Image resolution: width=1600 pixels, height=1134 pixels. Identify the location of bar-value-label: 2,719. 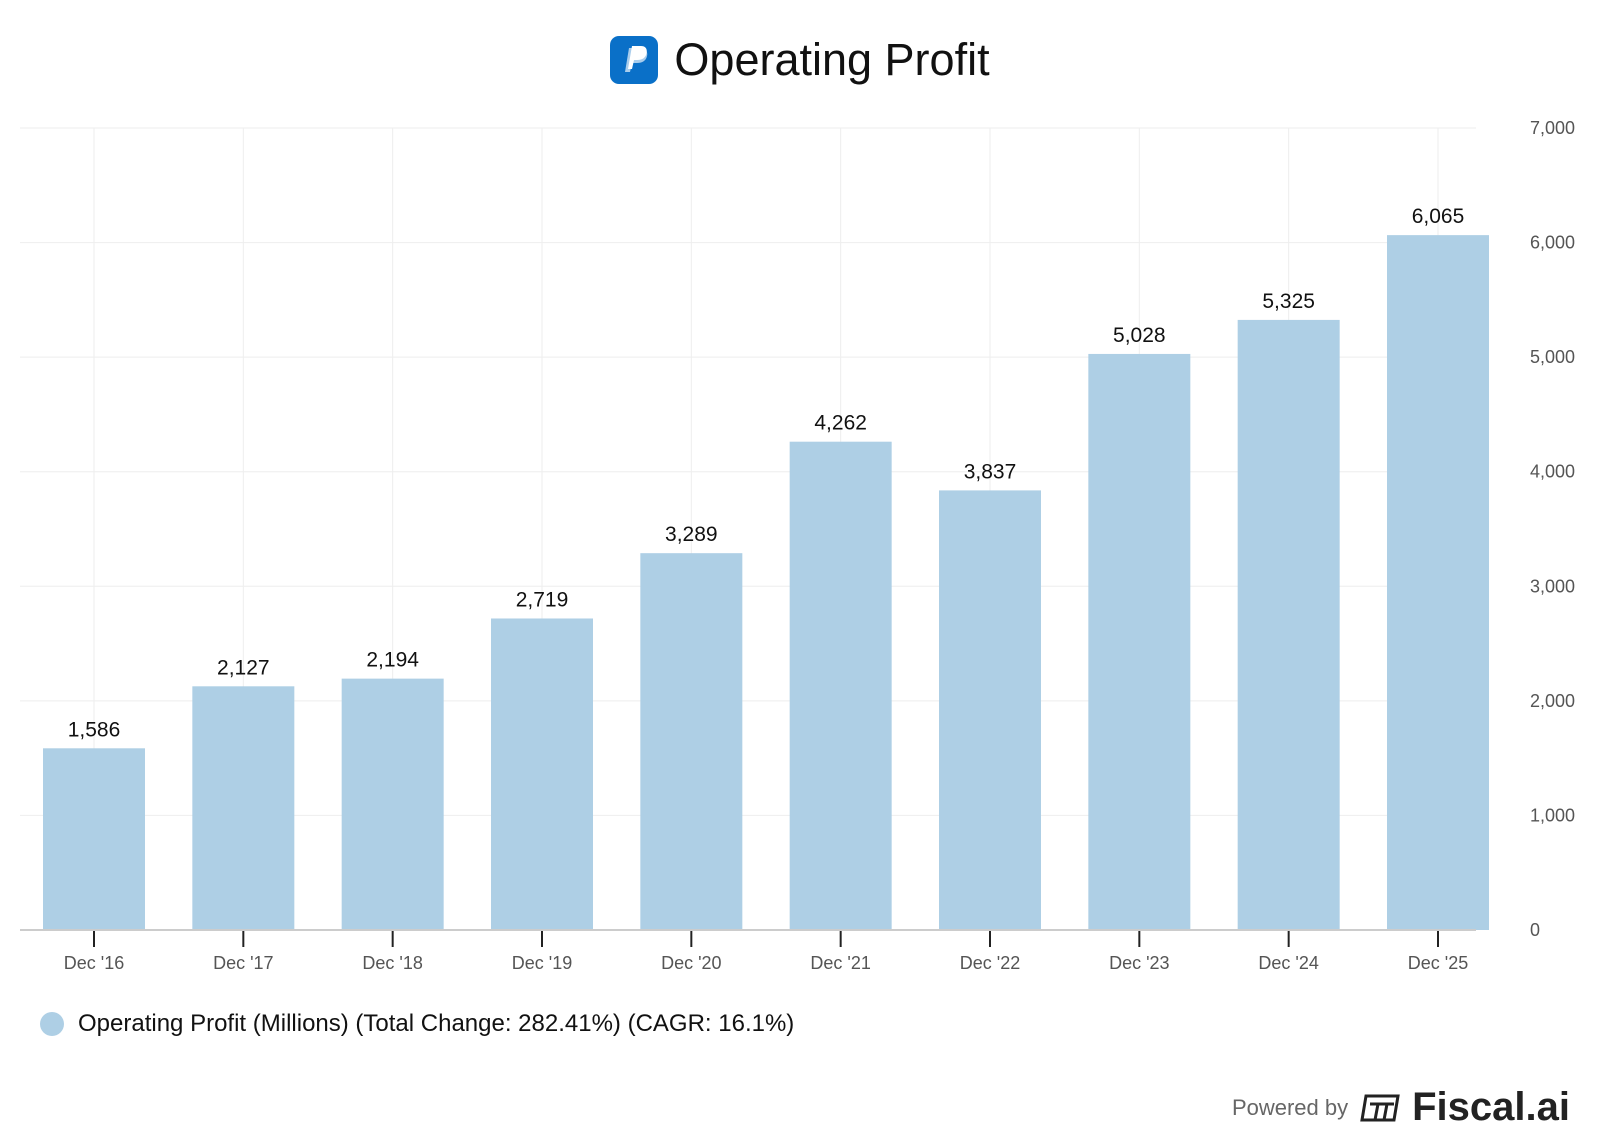
(542, 599).